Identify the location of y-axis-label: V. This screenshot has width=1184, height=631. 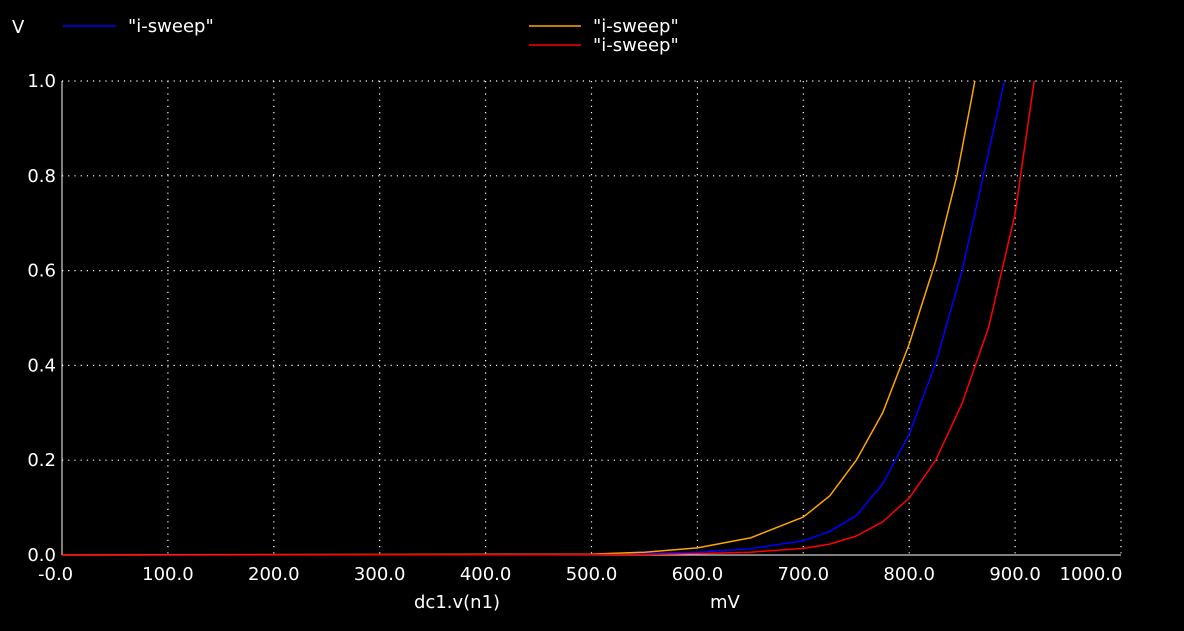
(18, 27).